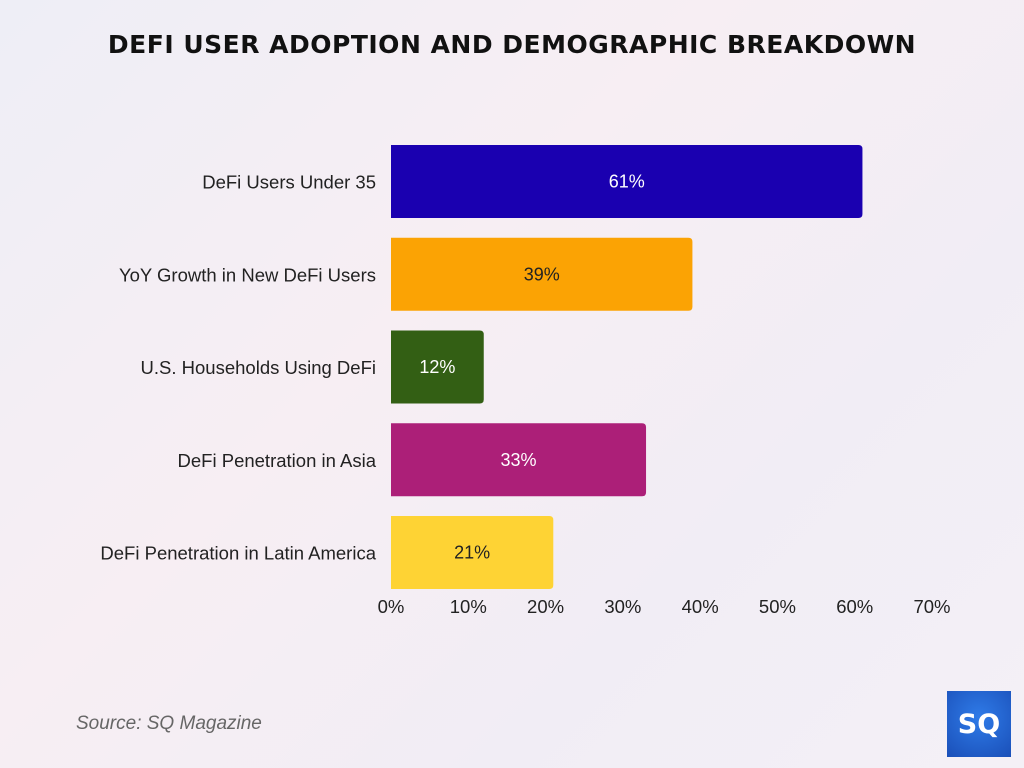 This screenshot has height=768, width=1024. I want to click on x-tick-label: 30%, so click(622, 606).